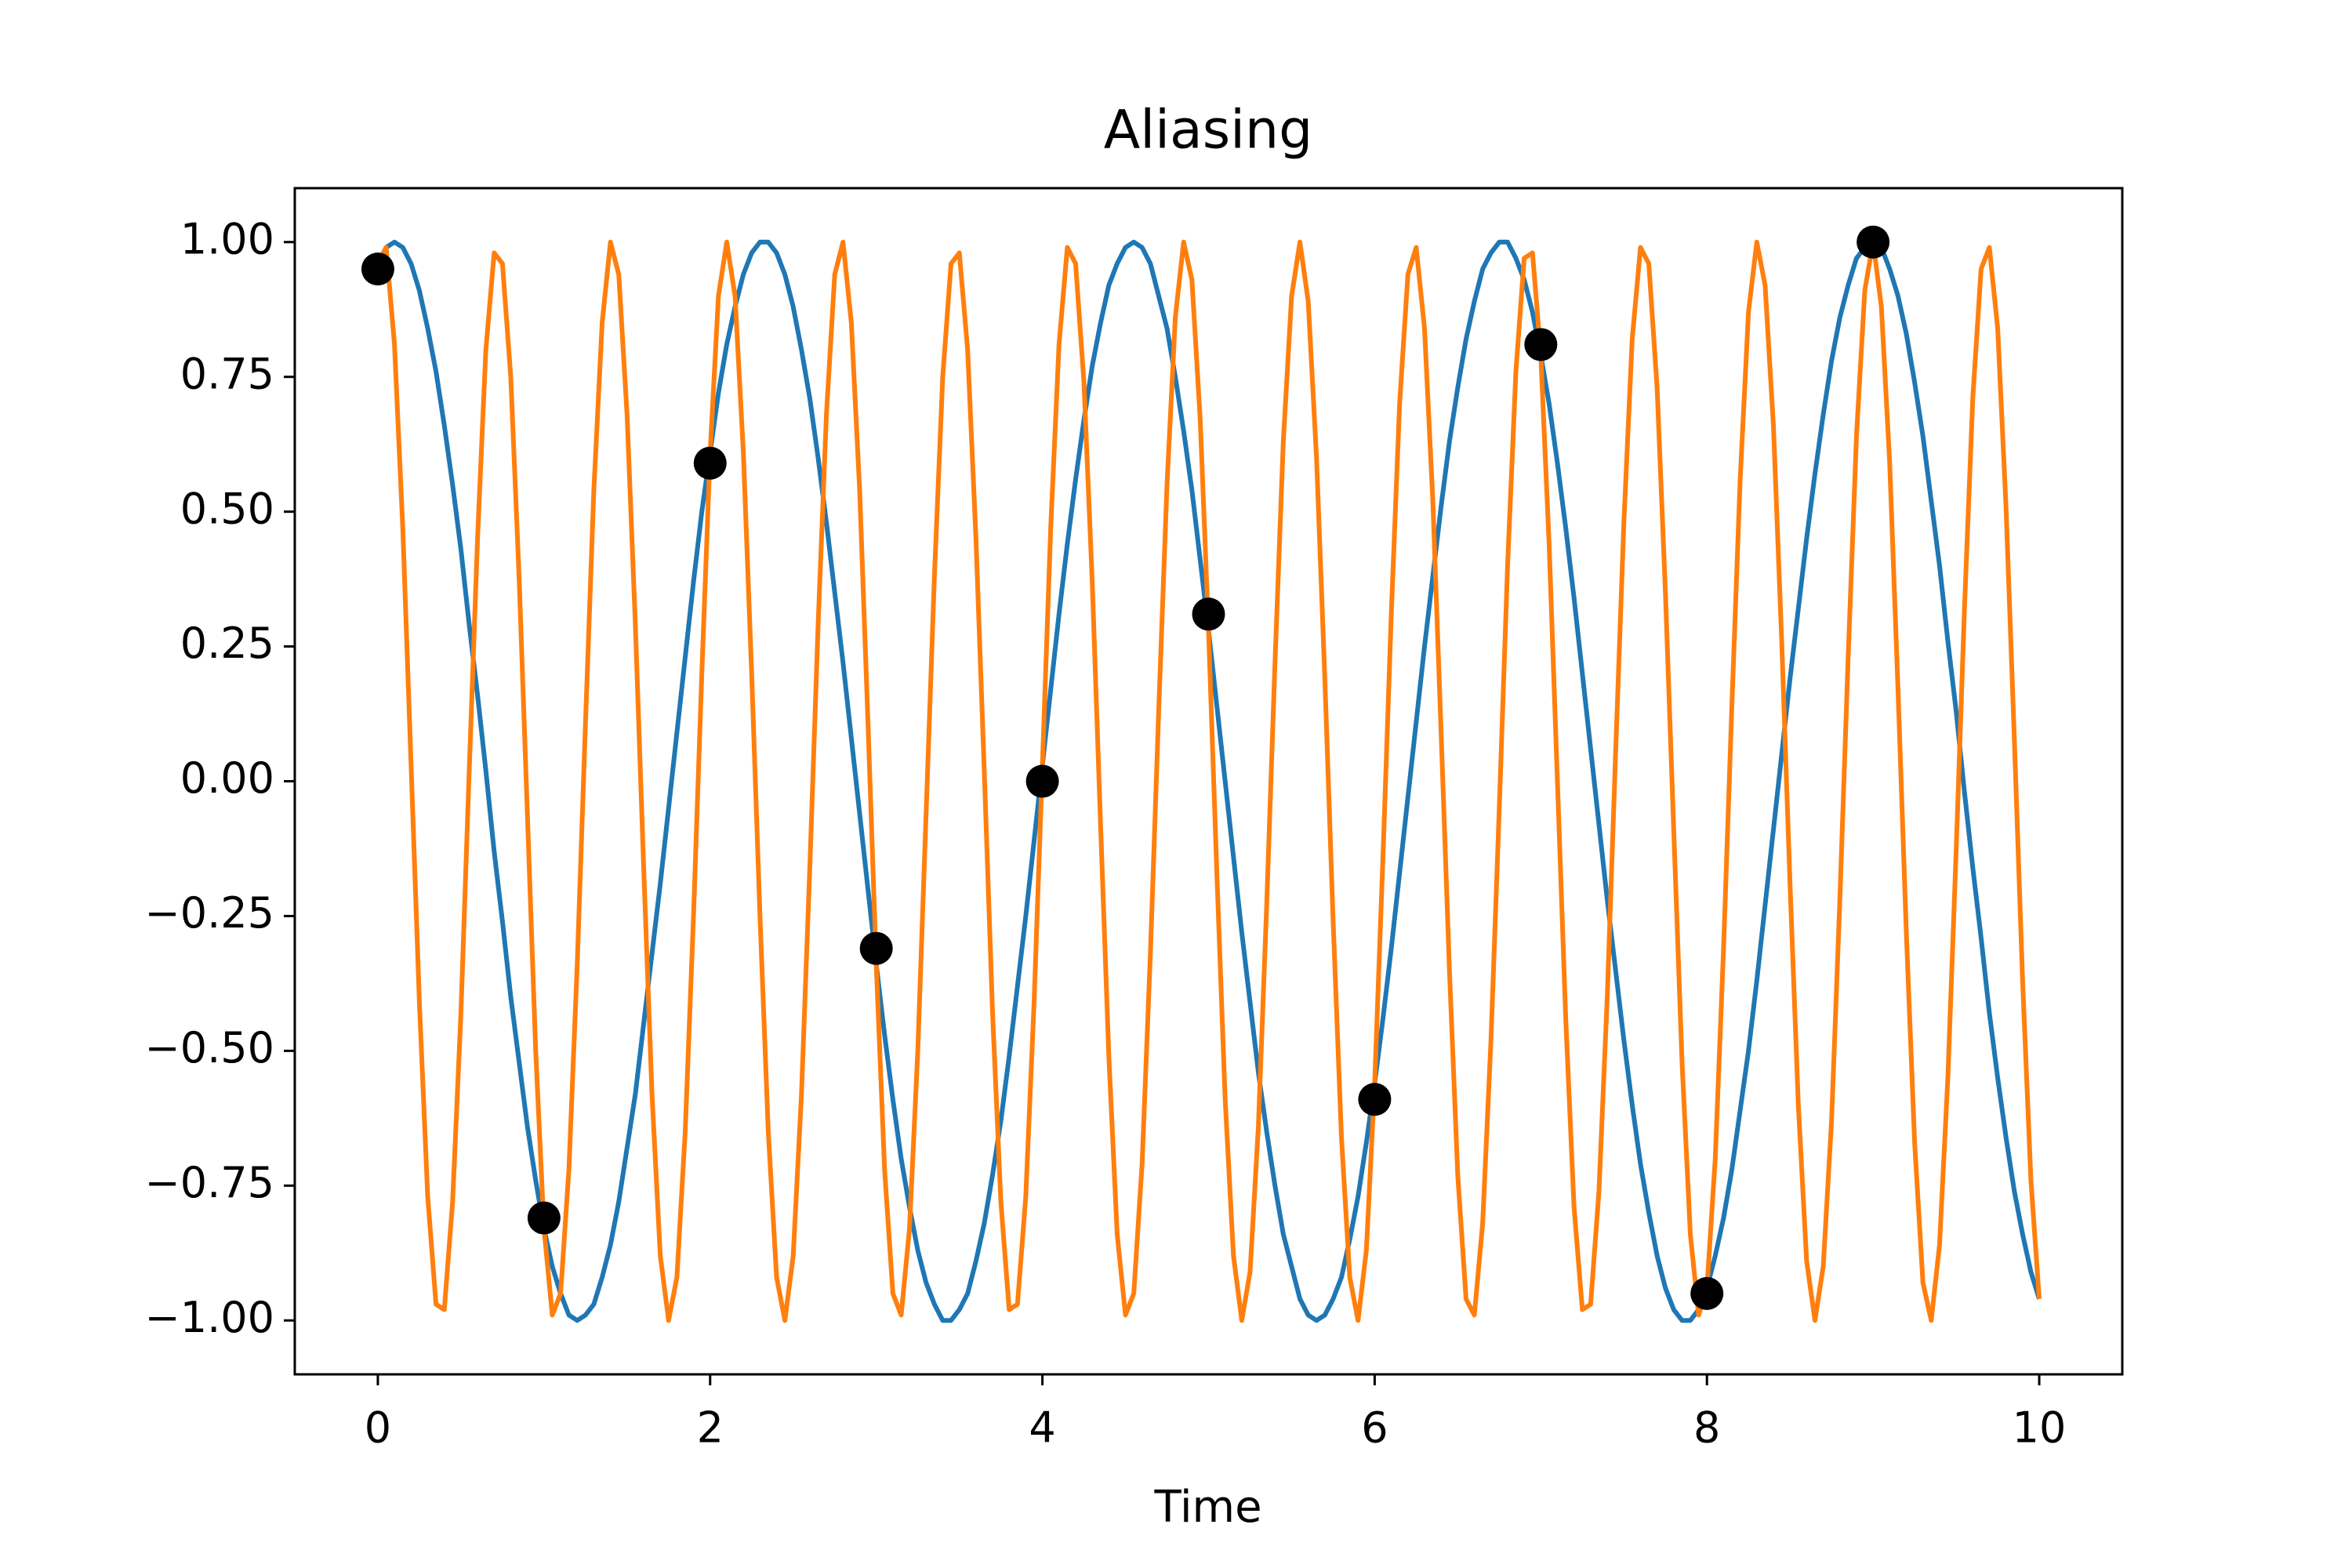 Image resolution: width=2352 pixels, height=1568 pixels. I want to click on y-tick-label: −0.25, so click(209, 913).